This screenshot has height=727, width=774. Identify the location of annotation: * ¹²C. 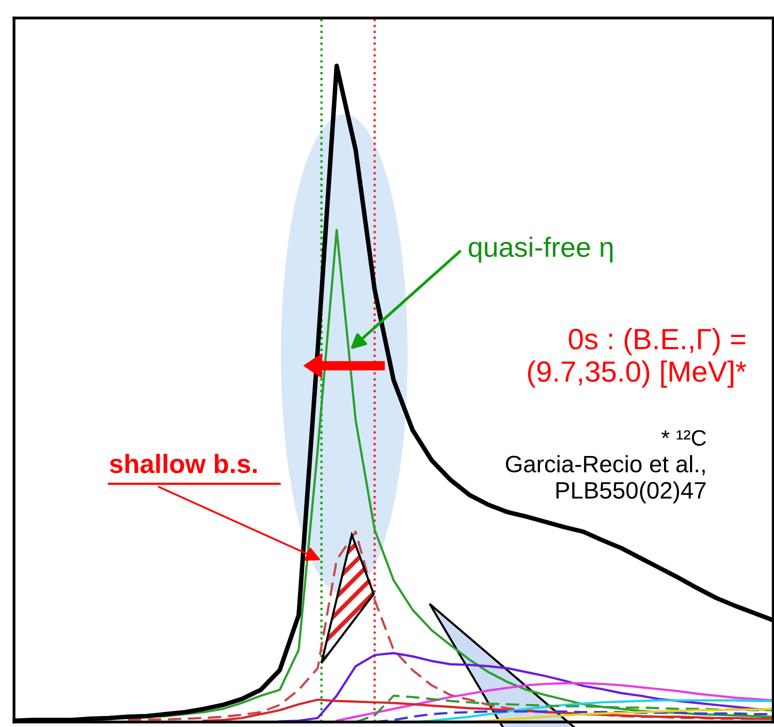
(683, 438).